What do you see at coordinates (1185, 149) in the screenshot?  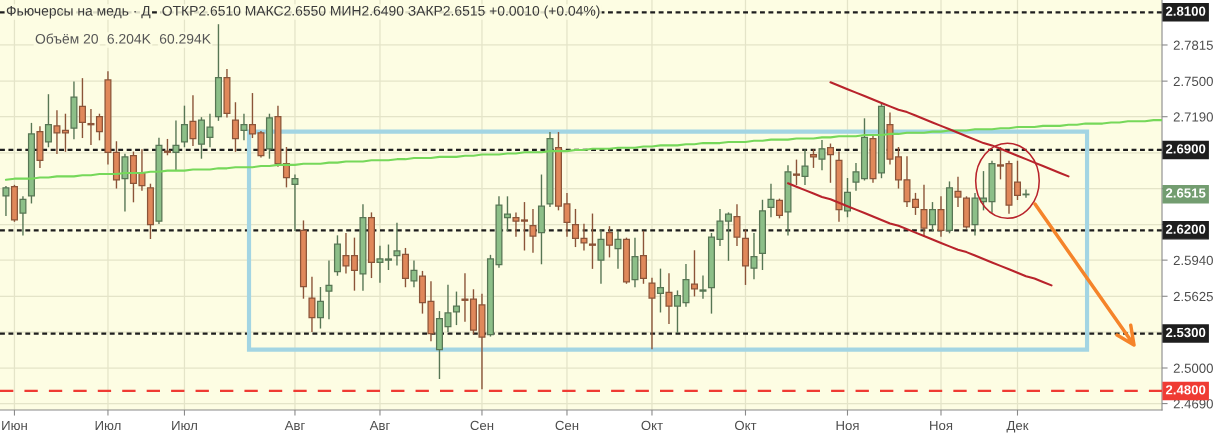 I see `ref-line-label: 2.6900` at bounding box center [1185, 149].